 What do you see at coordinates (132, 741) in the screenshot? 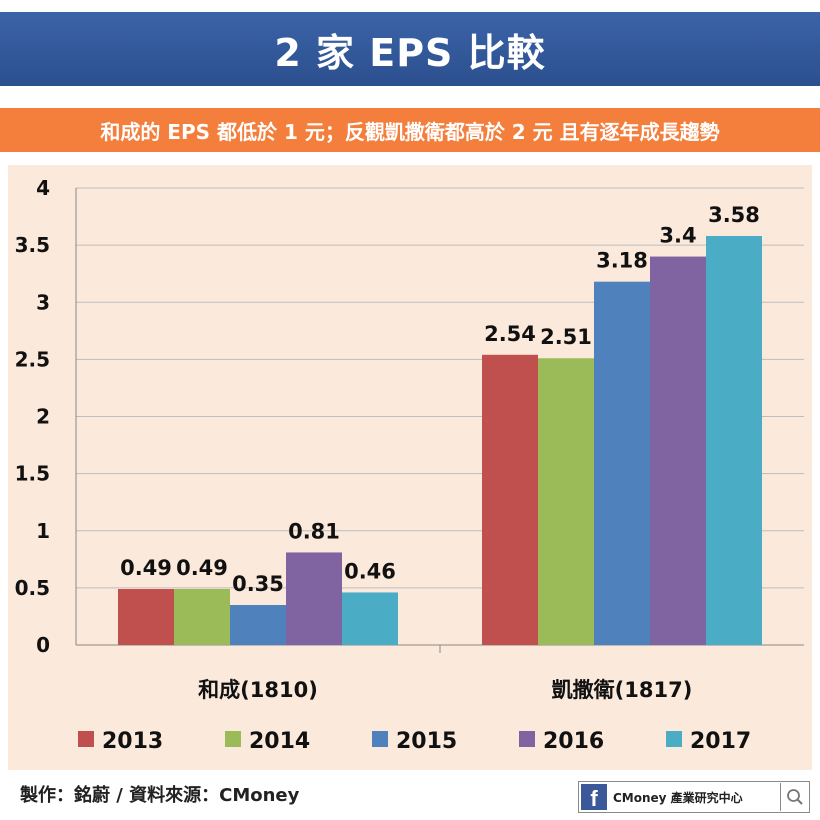
I see `legend-label: 2013` at bounding box center [132, 741].